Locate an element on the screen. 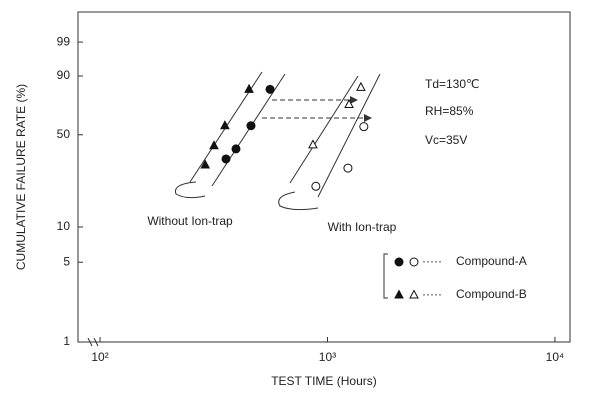 The width and height of the screenshot is (612, 416). y-tick-label: 5 is located at coordinates (66, 261).